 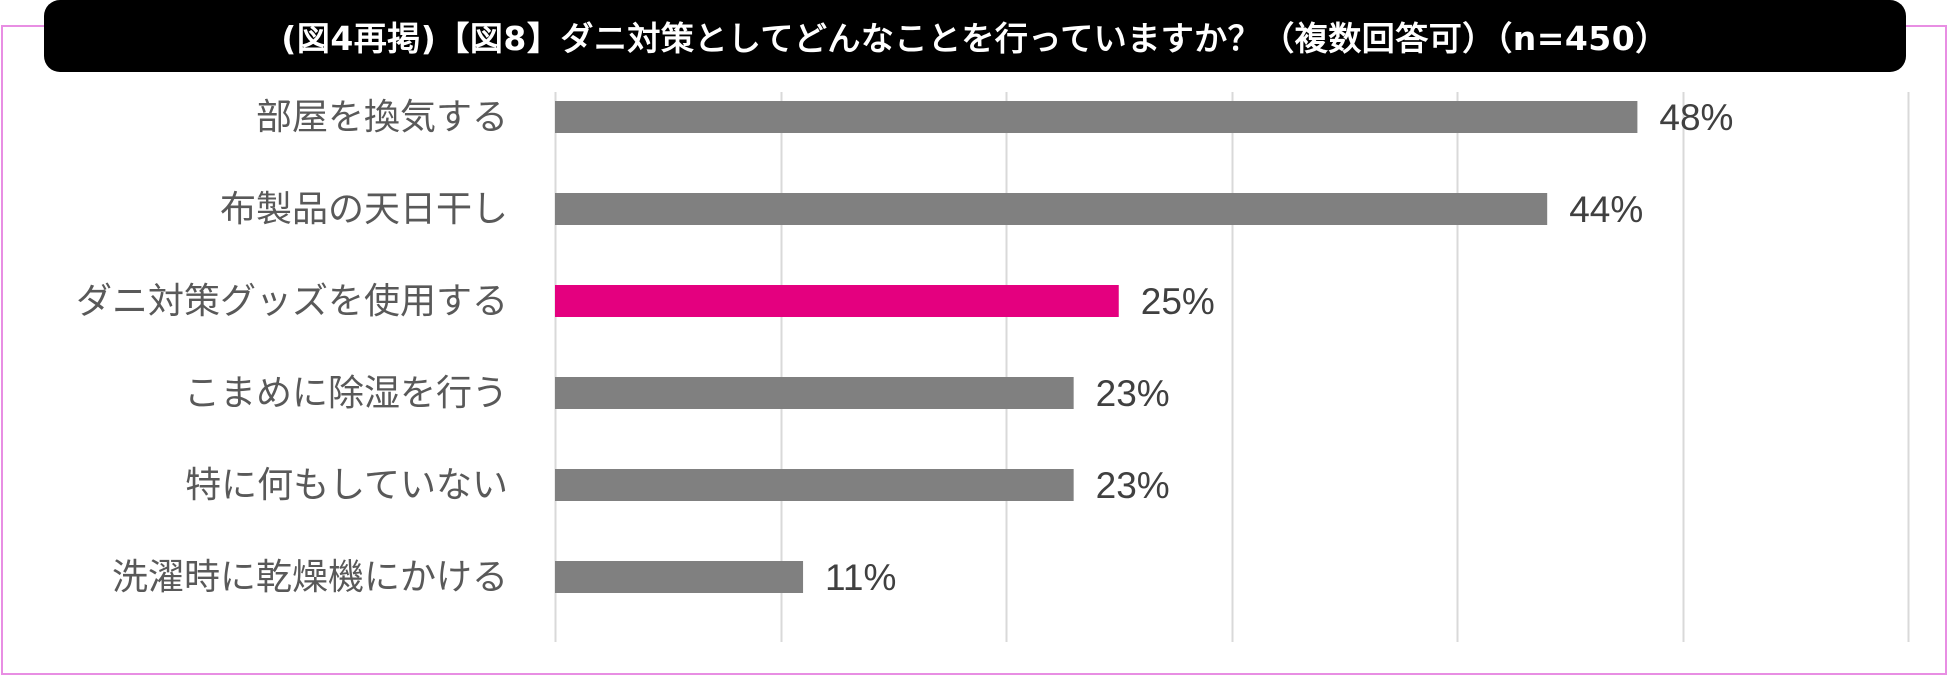 What do you see at coordinates (310, 577) in the screenshot?
I see `category-label: 洗濯時に乾燥機にかける` at bounding box center [310, 577].